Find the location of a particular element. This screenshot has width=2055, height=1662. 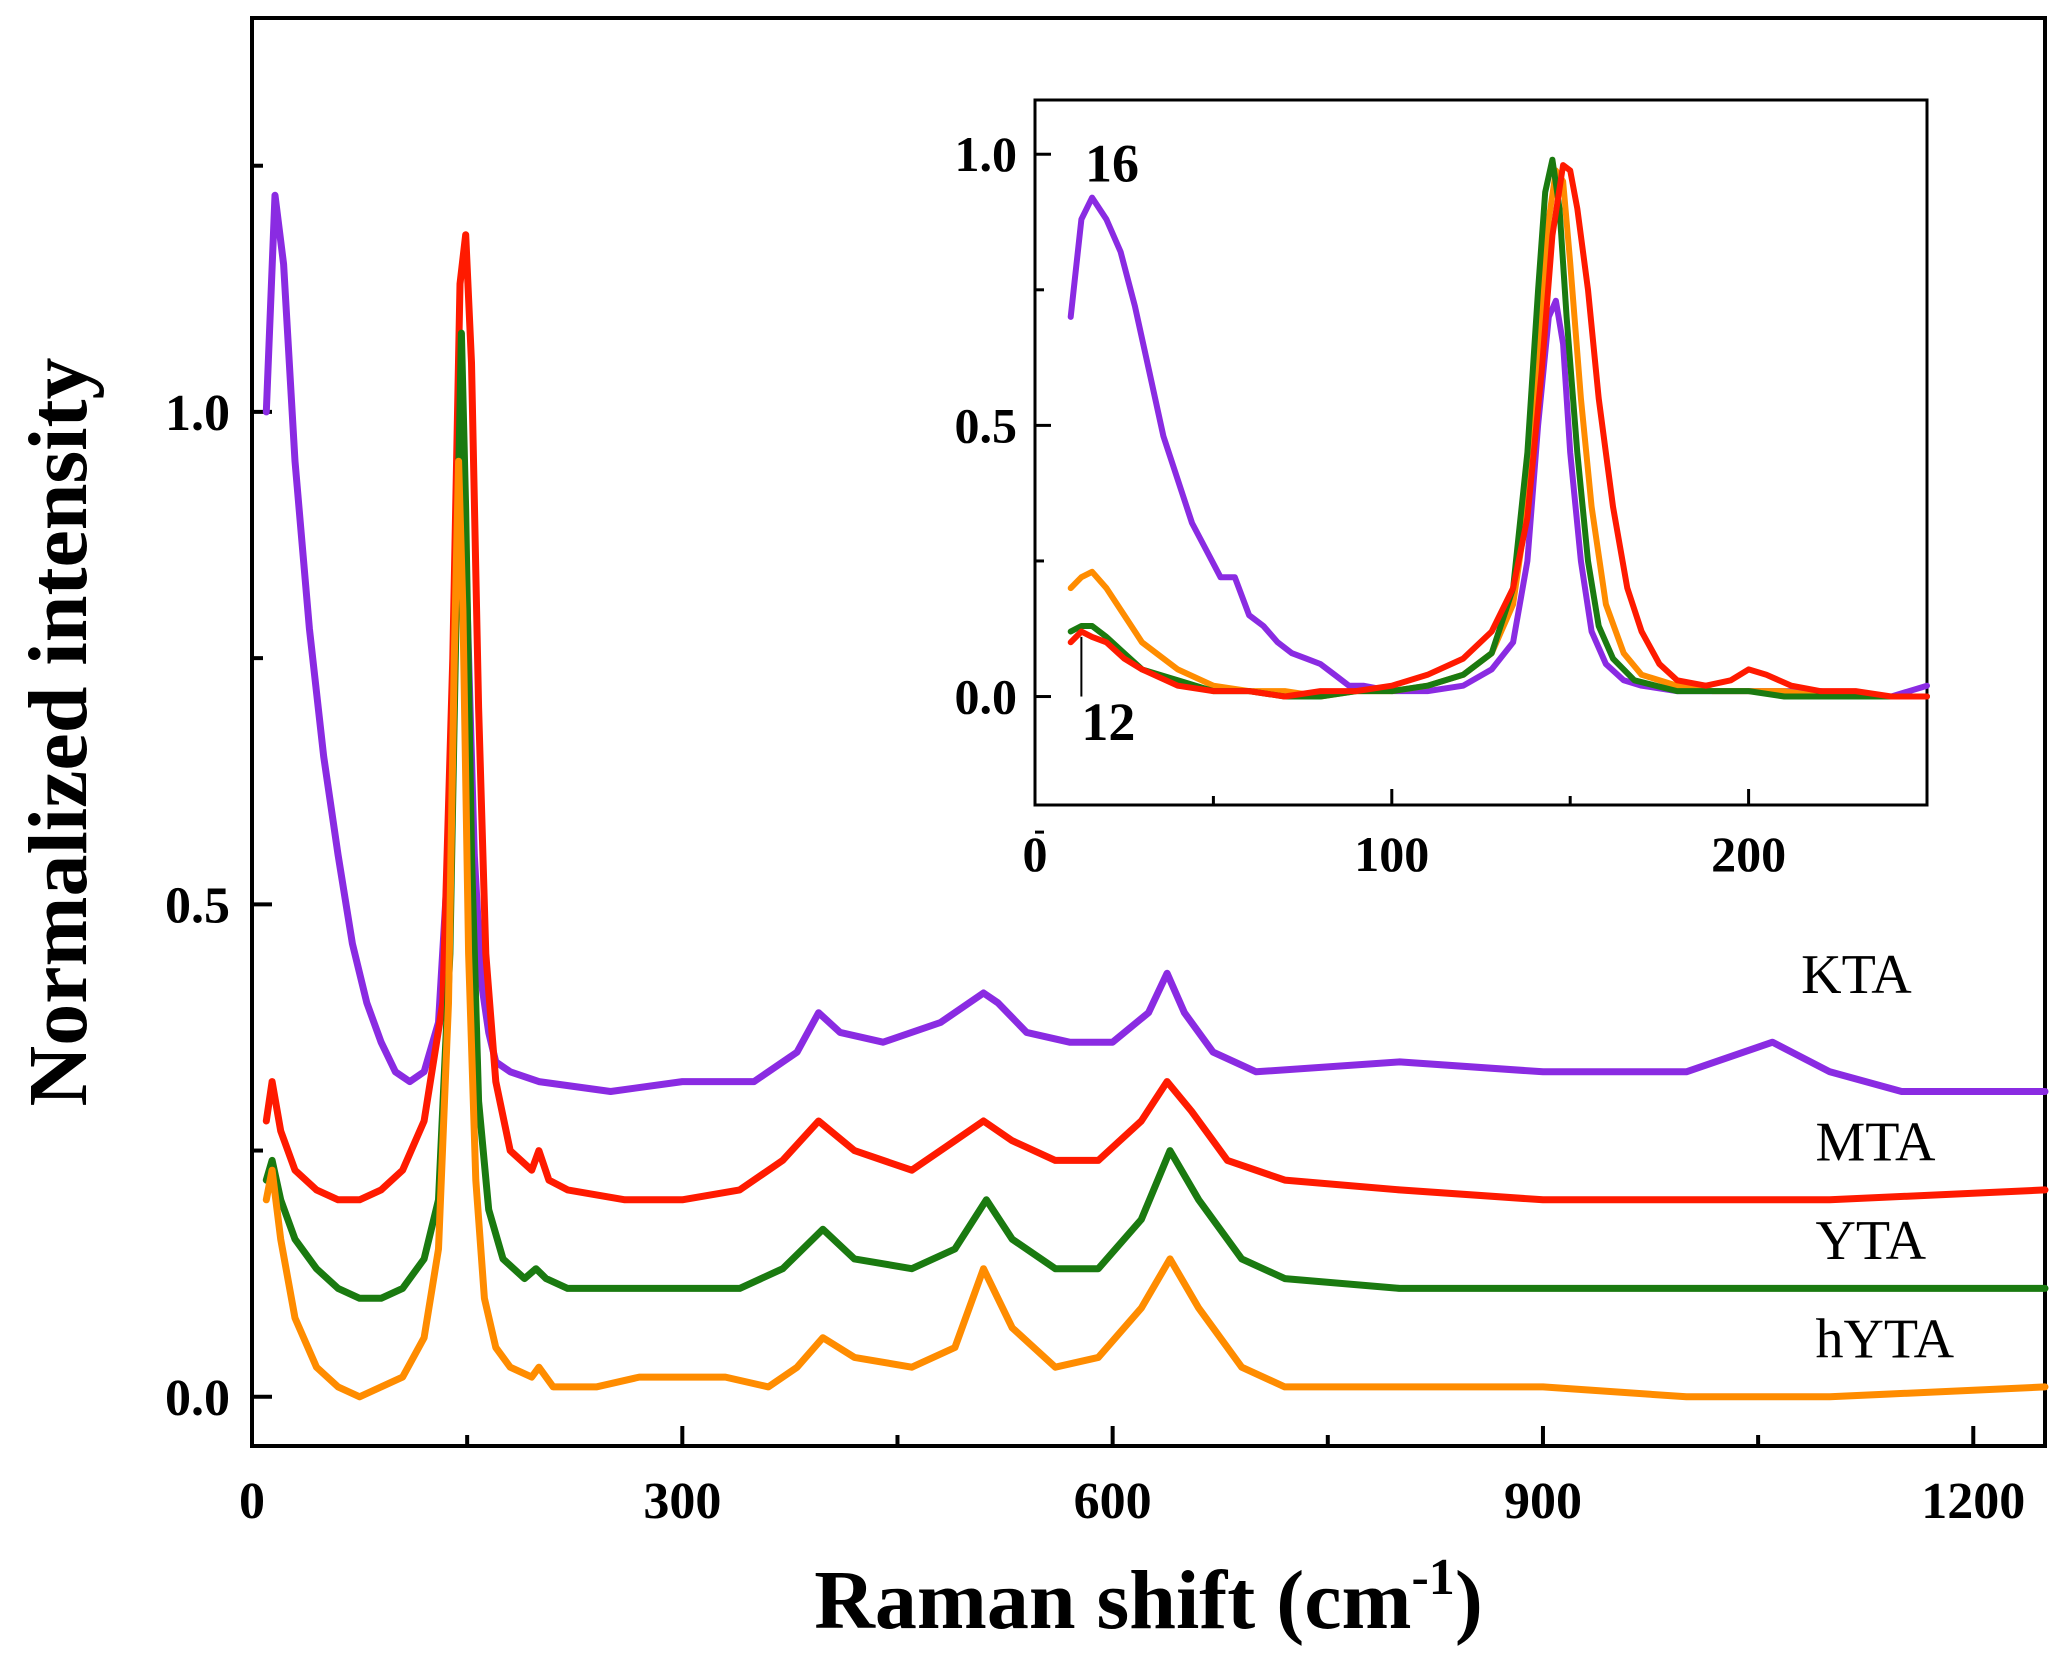

y-tick-label: 1.0 is located at coordinates (197, 413).